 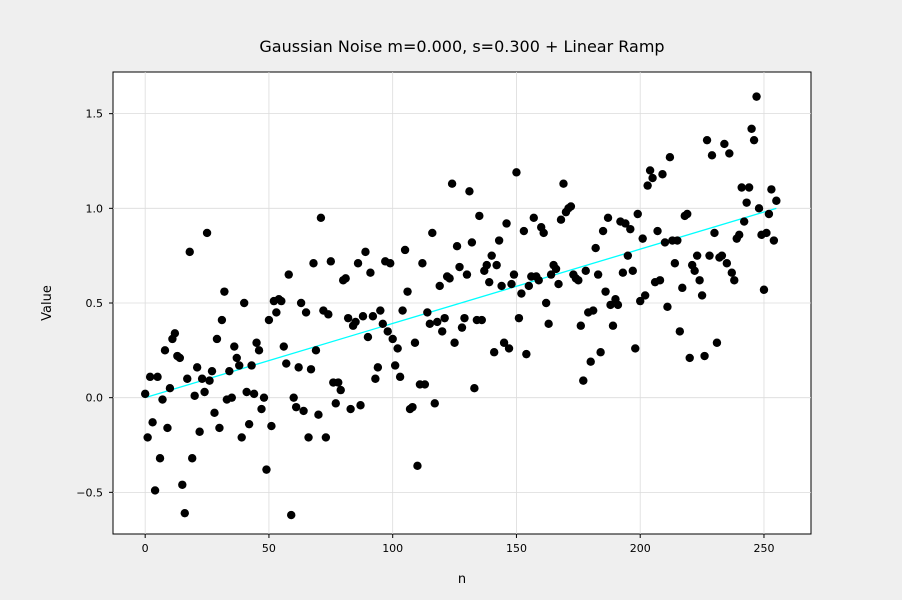 I want to click on x-tick-label: 50, so click(x=269, y=548).